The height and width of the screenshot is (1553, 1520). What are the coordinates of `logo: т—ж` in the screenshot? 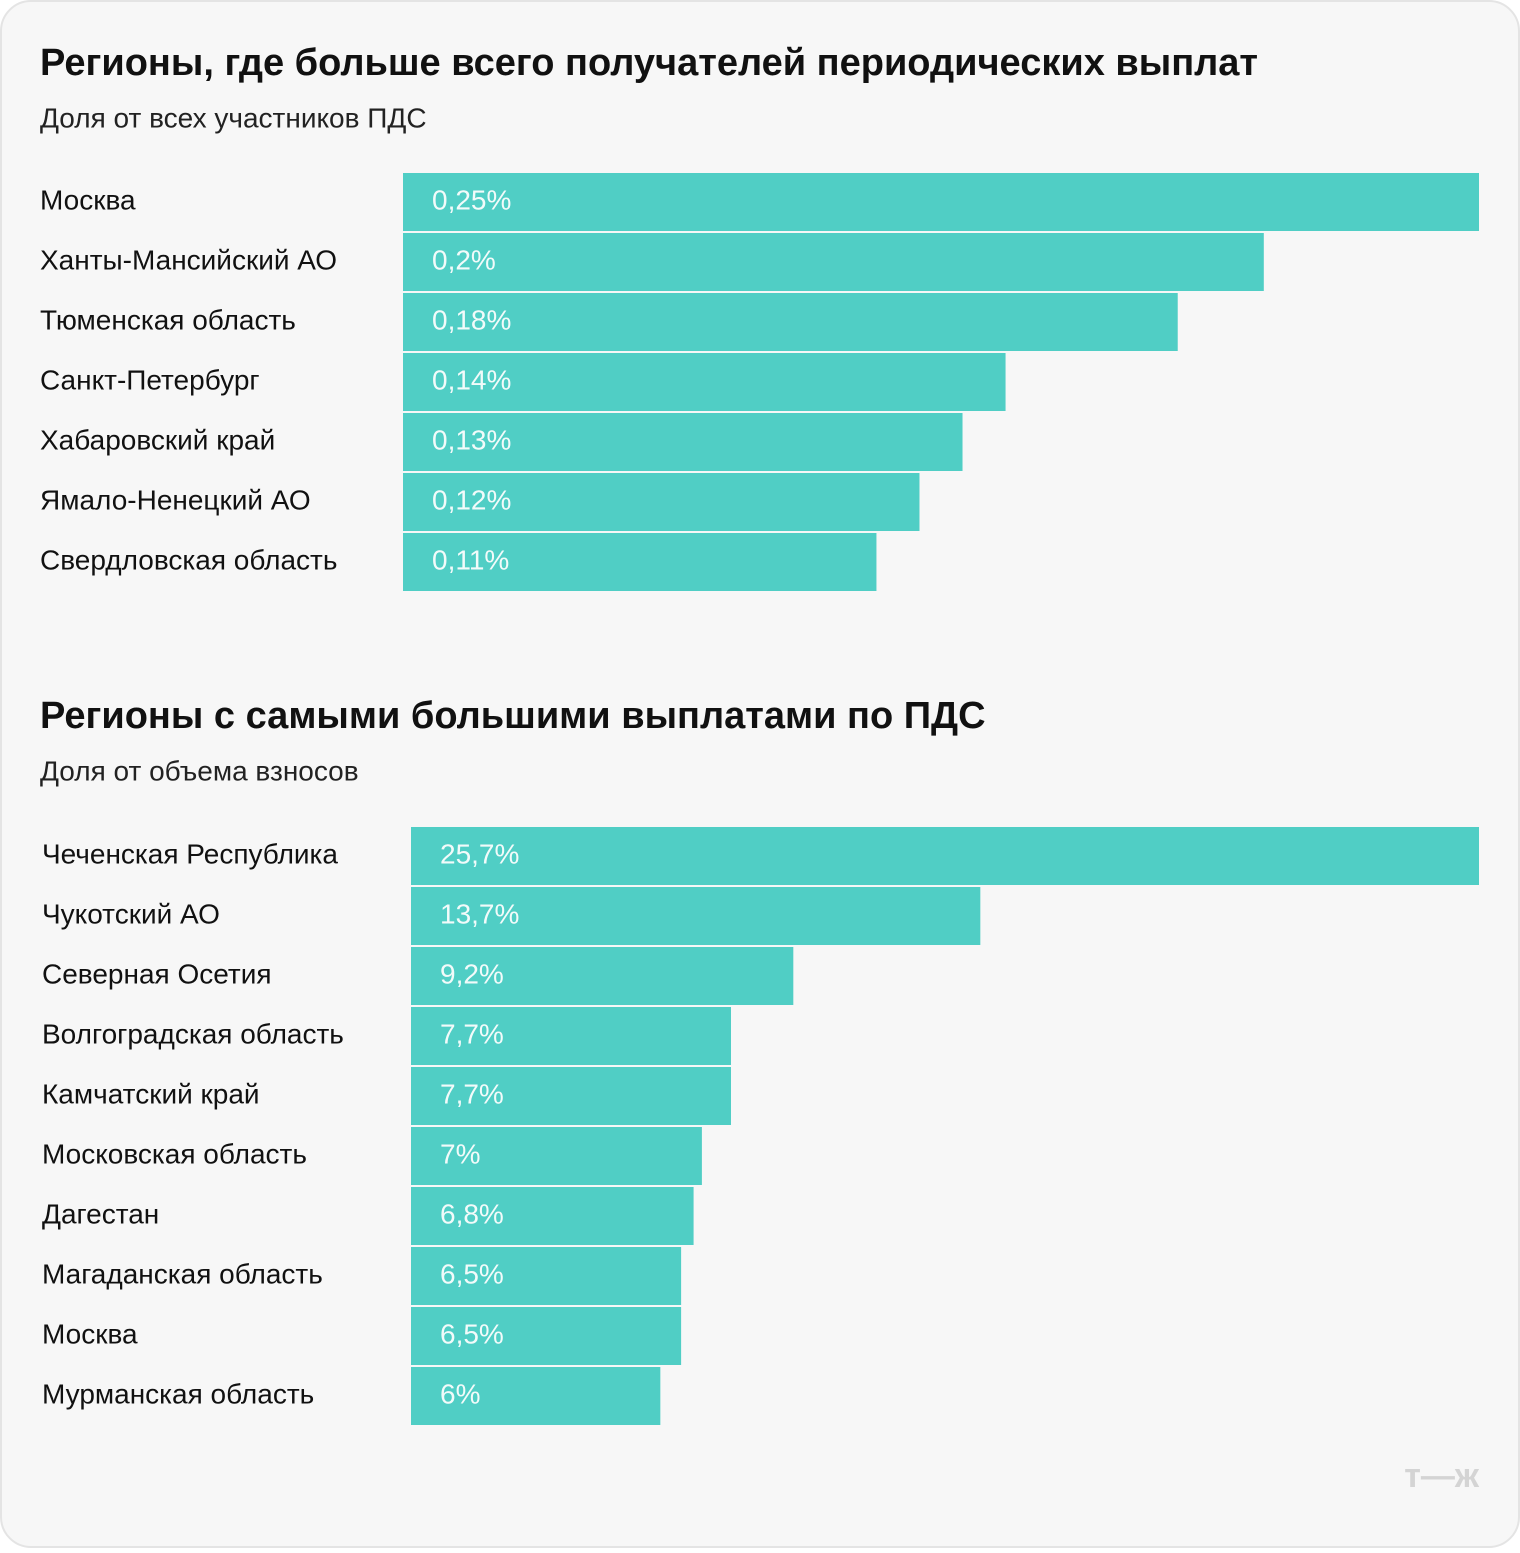 It's located at (1442, 1476).